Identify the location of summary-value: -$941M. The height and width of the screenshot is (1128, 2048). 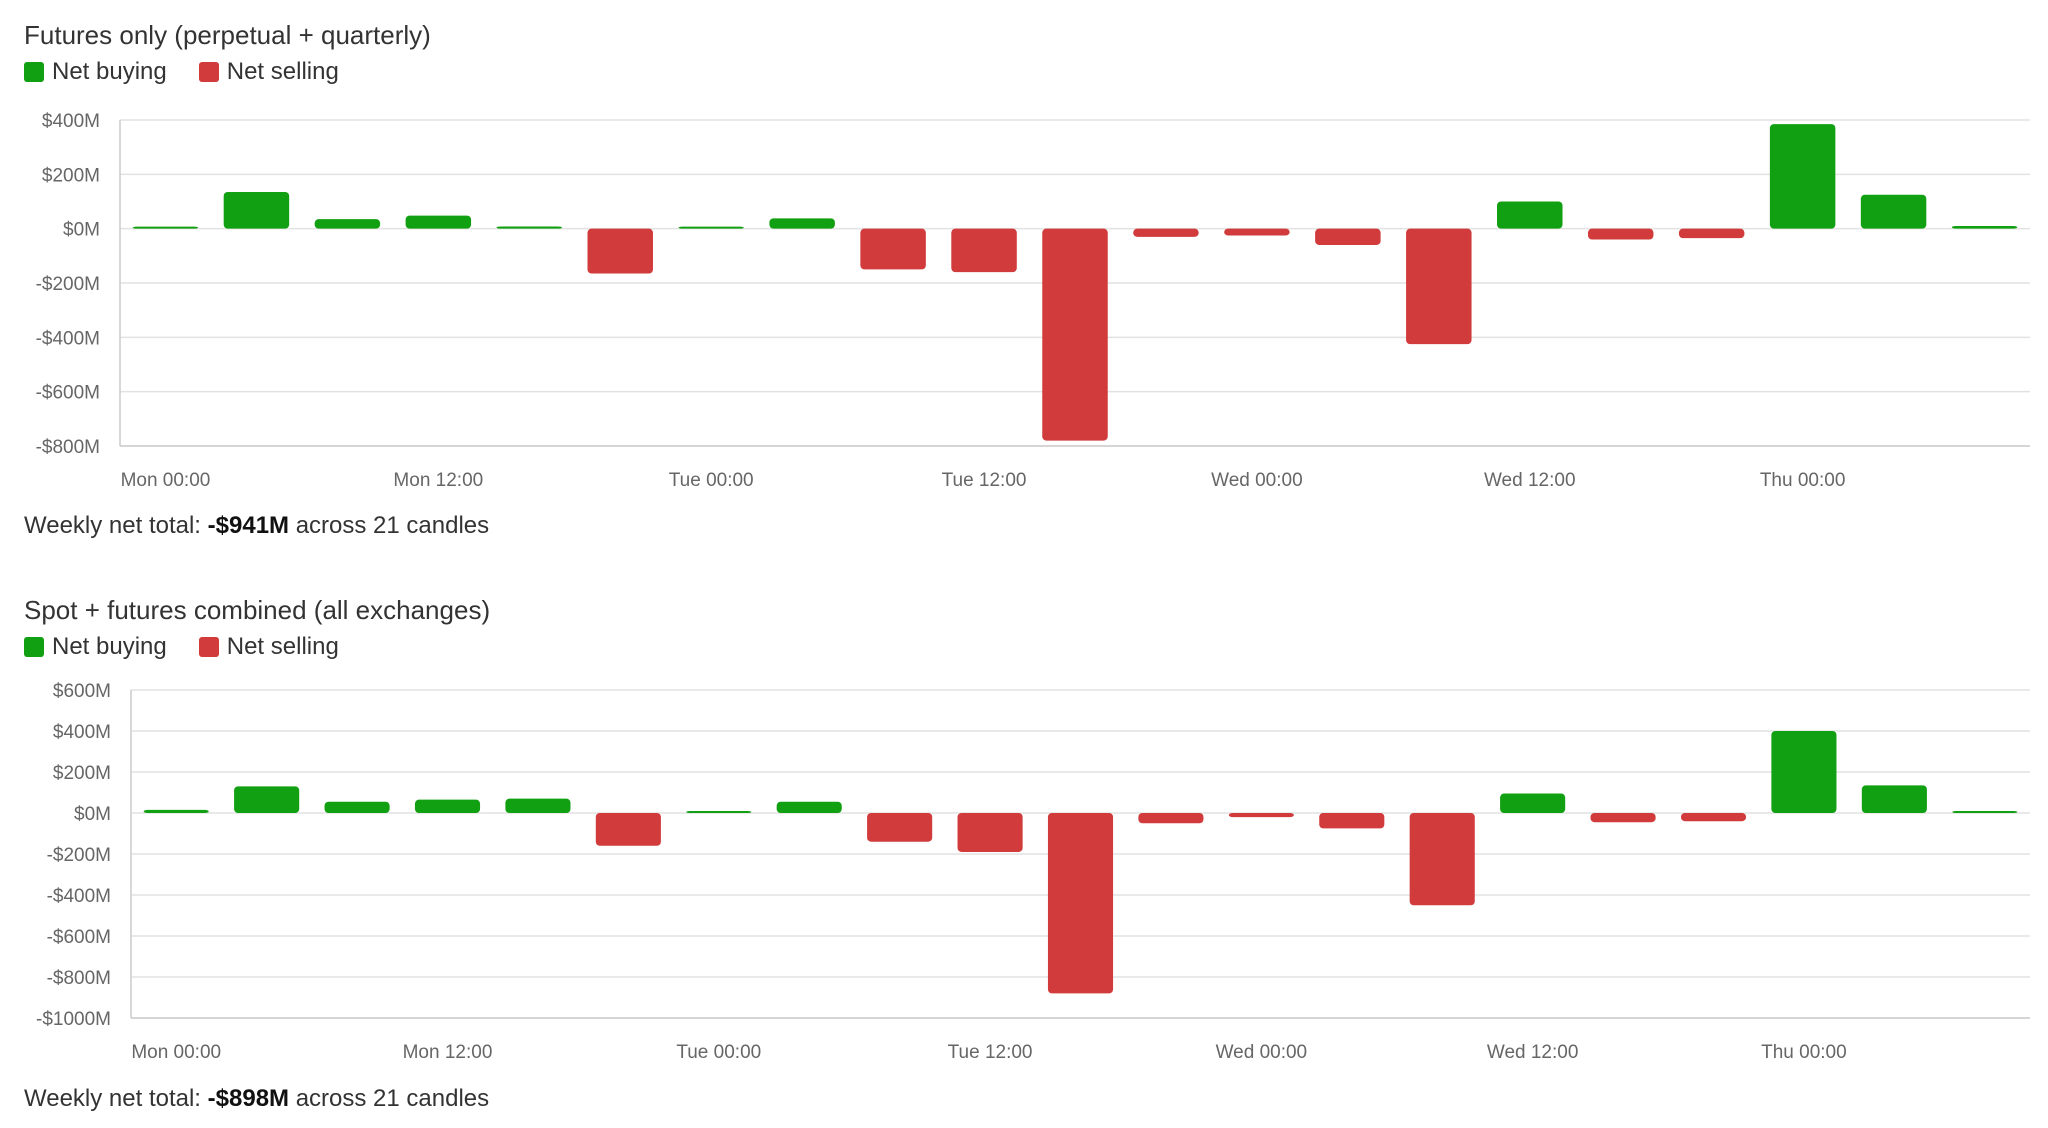
(248, 525).